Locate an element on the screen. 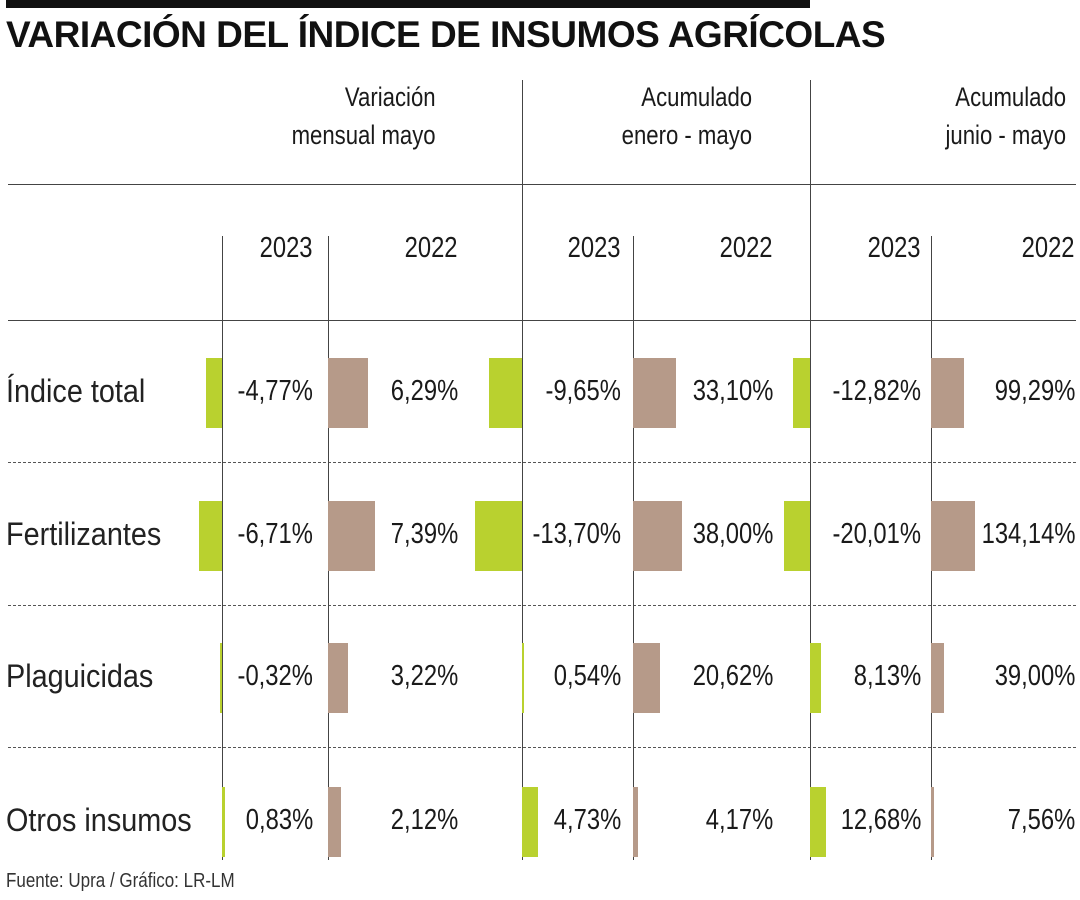  row-label: Índice total is located at coordinates (76, 391).